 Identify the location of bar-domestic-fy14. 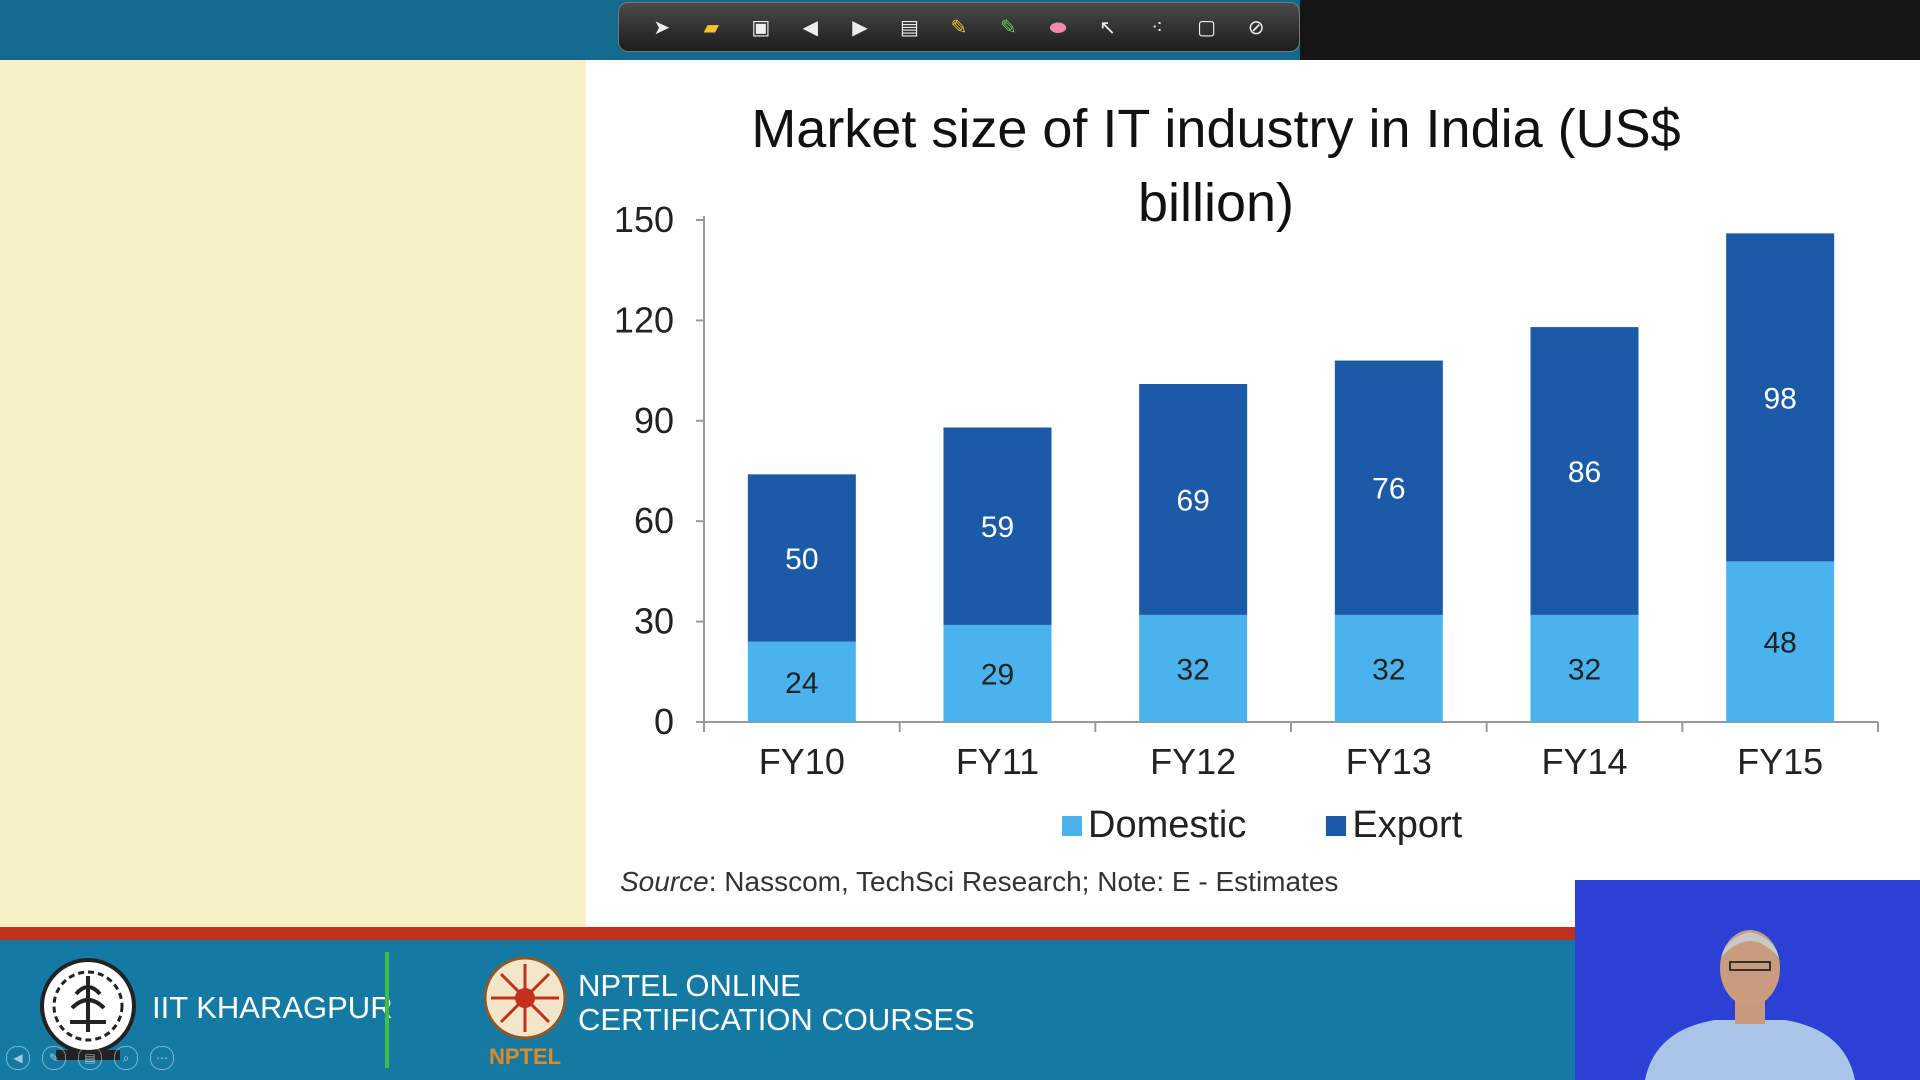
(1584, 668).